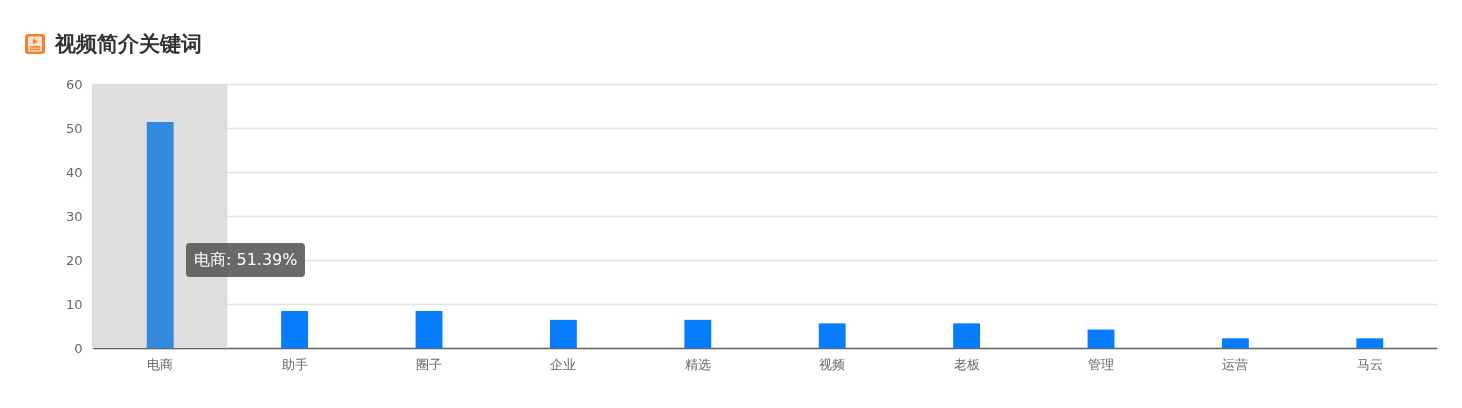 This screenshot has height=408, width=1462. I want to click on y-tick-label: 20, so click(74, 260).